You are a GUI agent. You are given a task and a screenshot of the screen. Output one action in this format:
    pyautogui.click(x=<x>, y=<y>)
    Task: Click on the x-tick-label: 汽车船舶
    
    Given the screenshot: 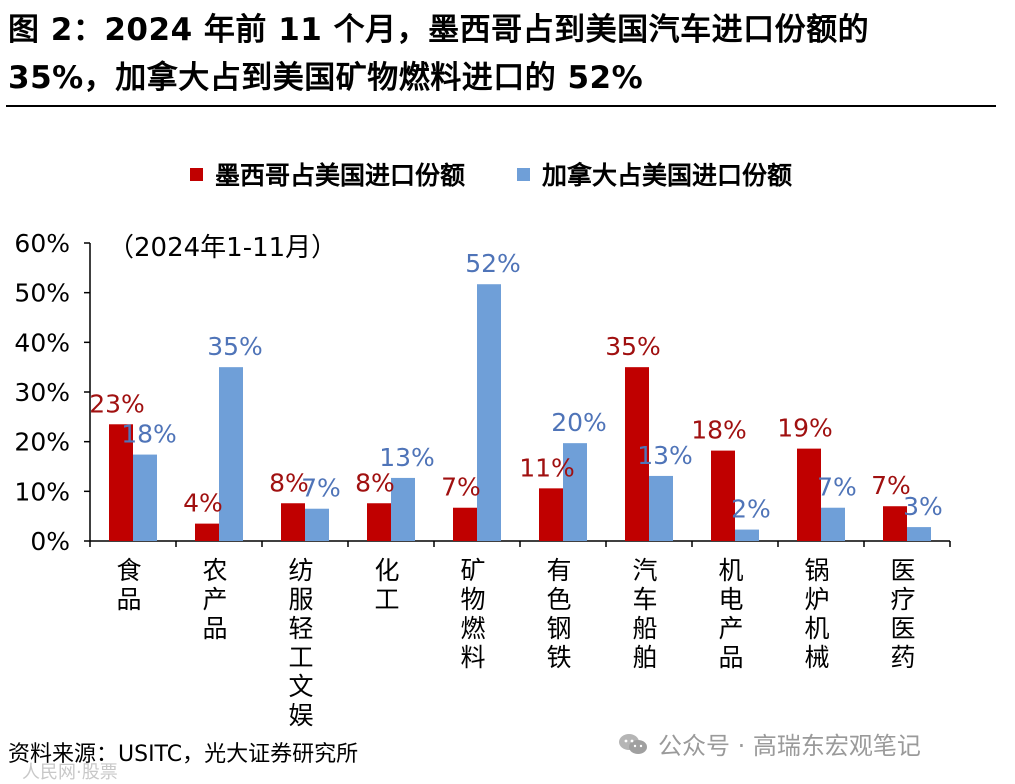 What is the action you would take?
    pyautogui.click(x=644, y=614)
    